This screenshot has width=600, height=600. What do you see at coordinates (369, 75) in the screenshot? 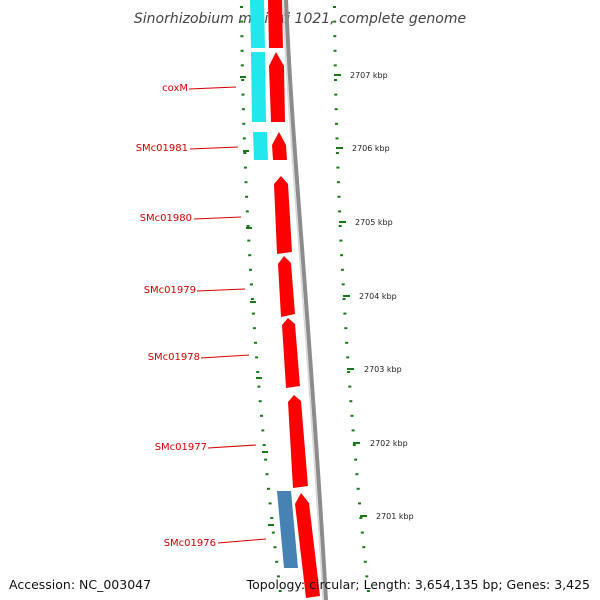
I see `tick-label-2707: 2707 kbp` at bounding box center [369, 75].